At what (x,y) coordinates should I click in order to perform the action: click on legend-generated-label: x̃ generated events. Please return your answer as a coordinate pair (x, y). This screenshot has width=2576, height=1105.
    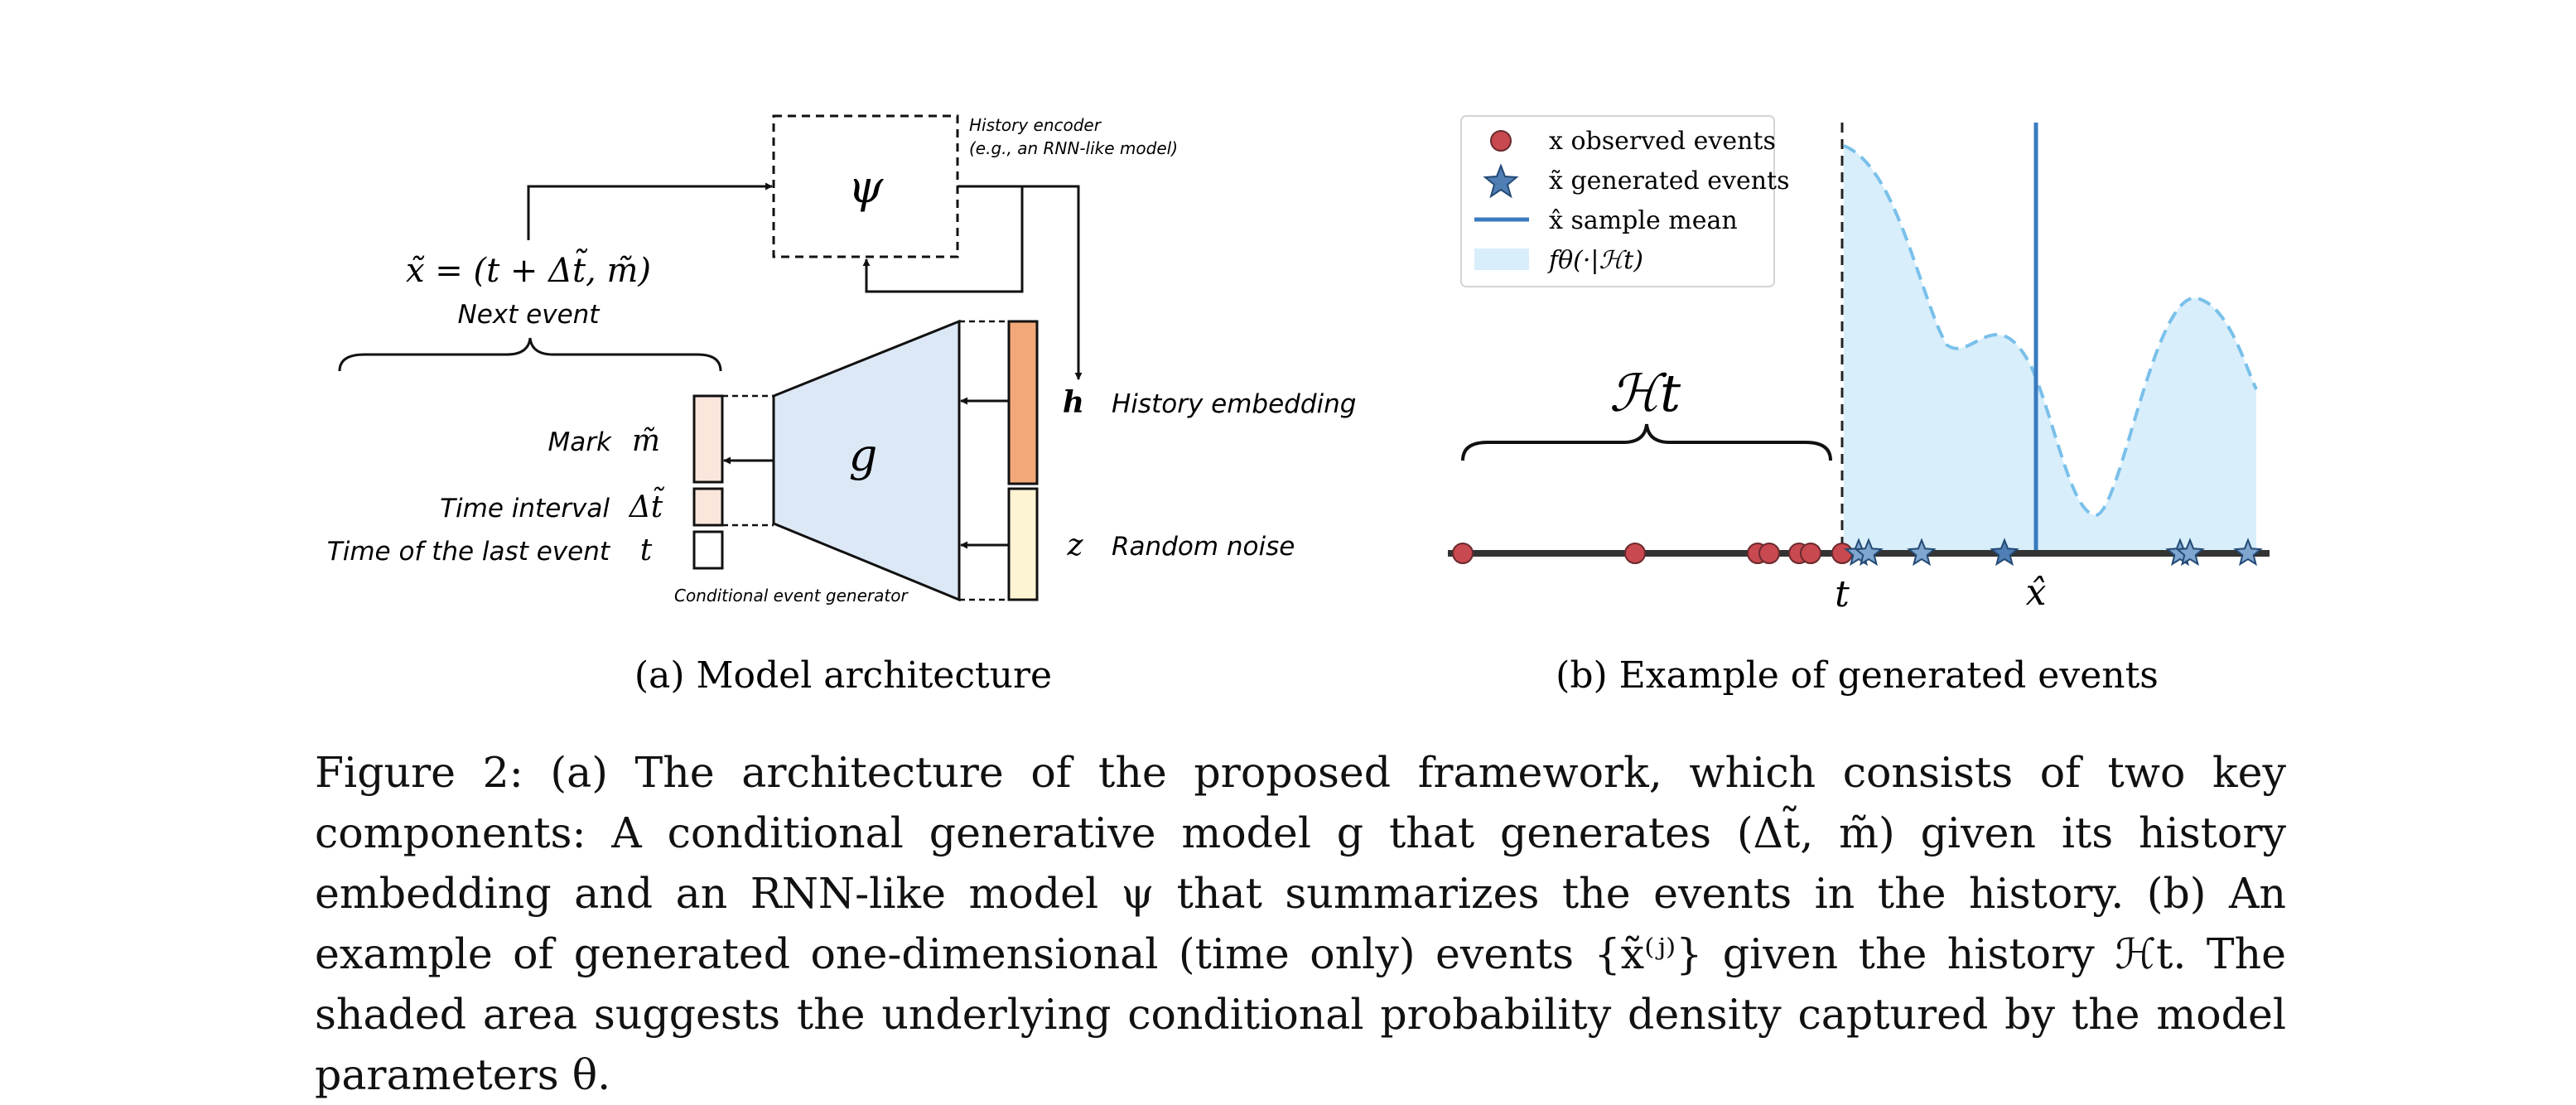
    Looking at the image, I should click on (1669, 180).